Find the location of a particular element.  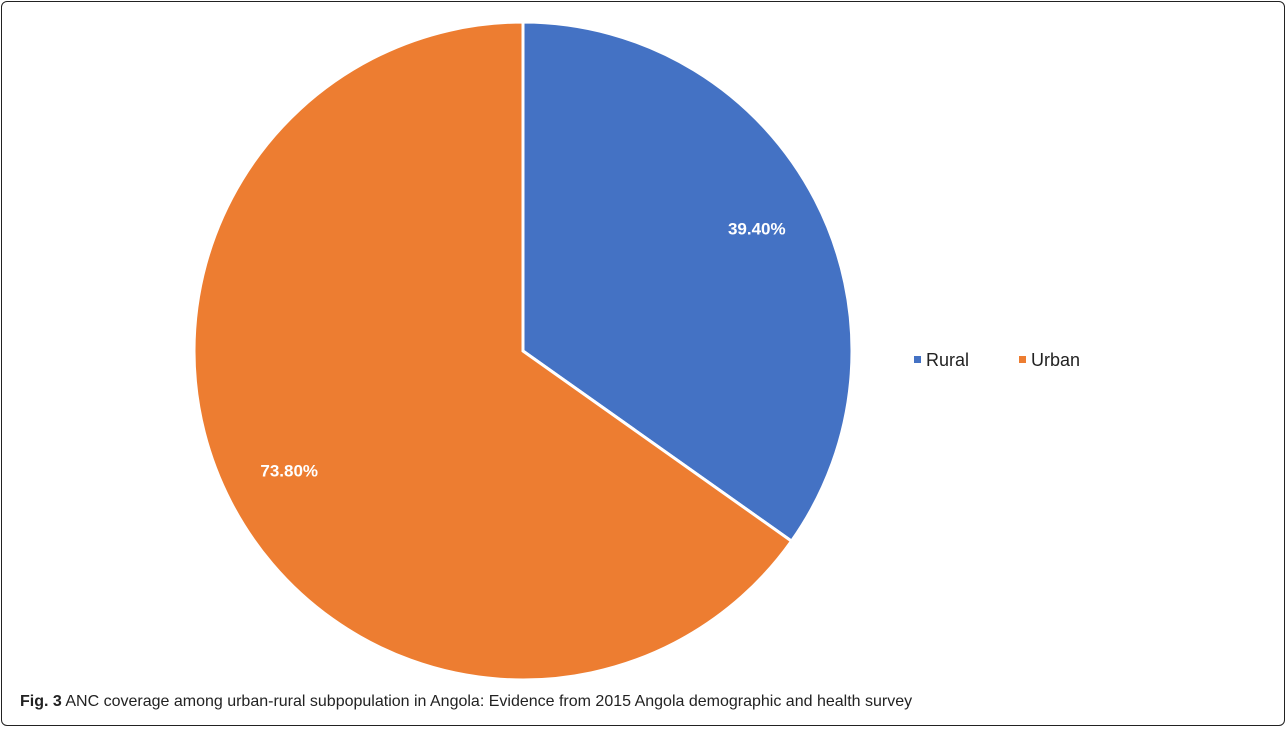

data-labels: 39.40% 73.80% is located at coordinates (522, 350).